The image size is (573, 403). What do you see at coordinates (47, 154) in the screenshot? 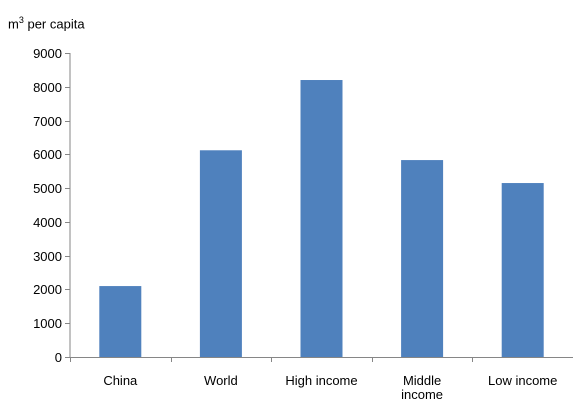
I see `y-tick-label: 6000` at bounding box center [47, 154].